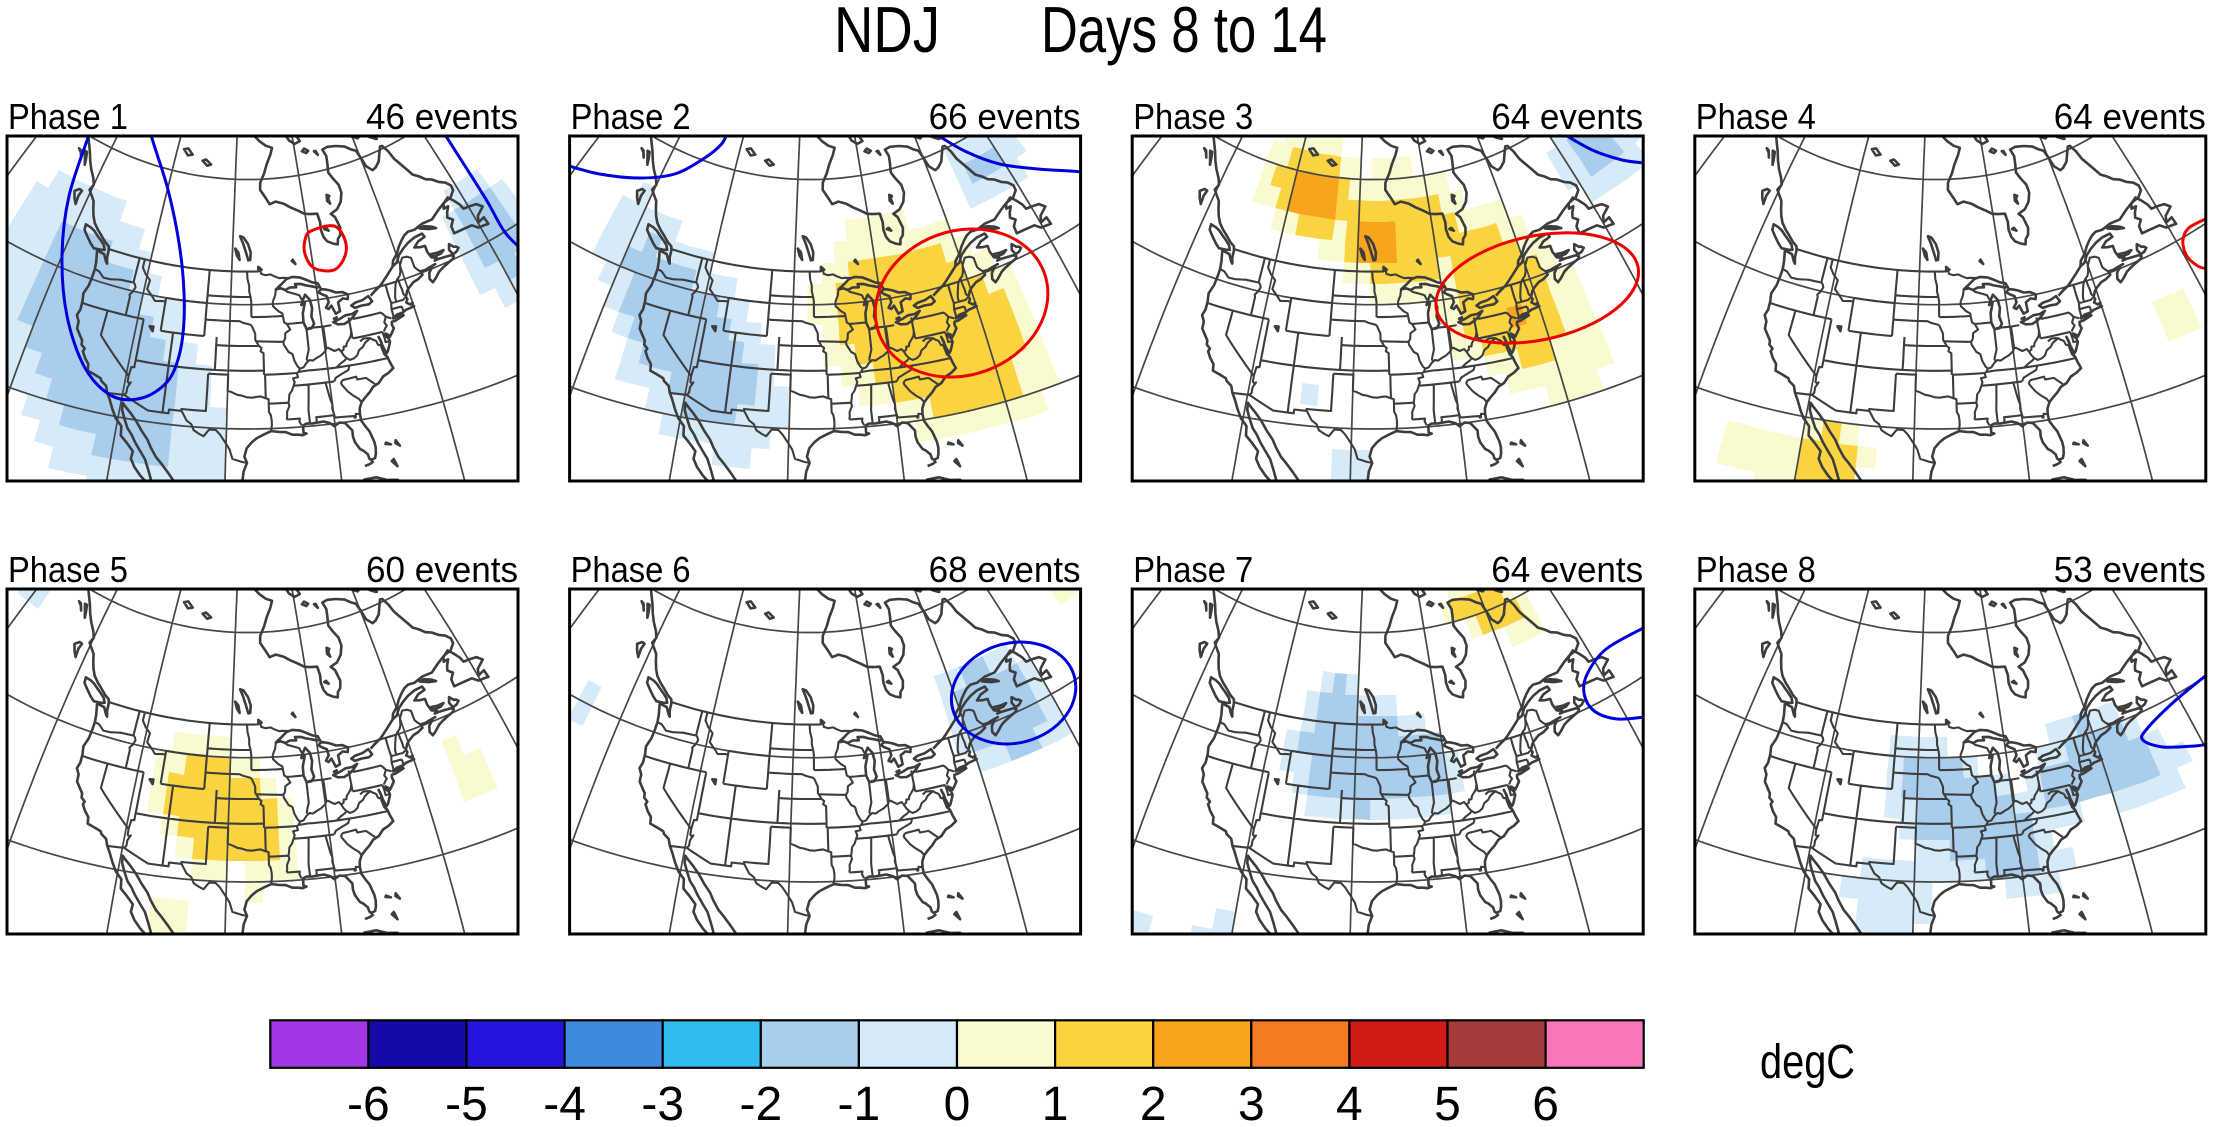  I want to click on svg-text: -6, so click(368, 1100).